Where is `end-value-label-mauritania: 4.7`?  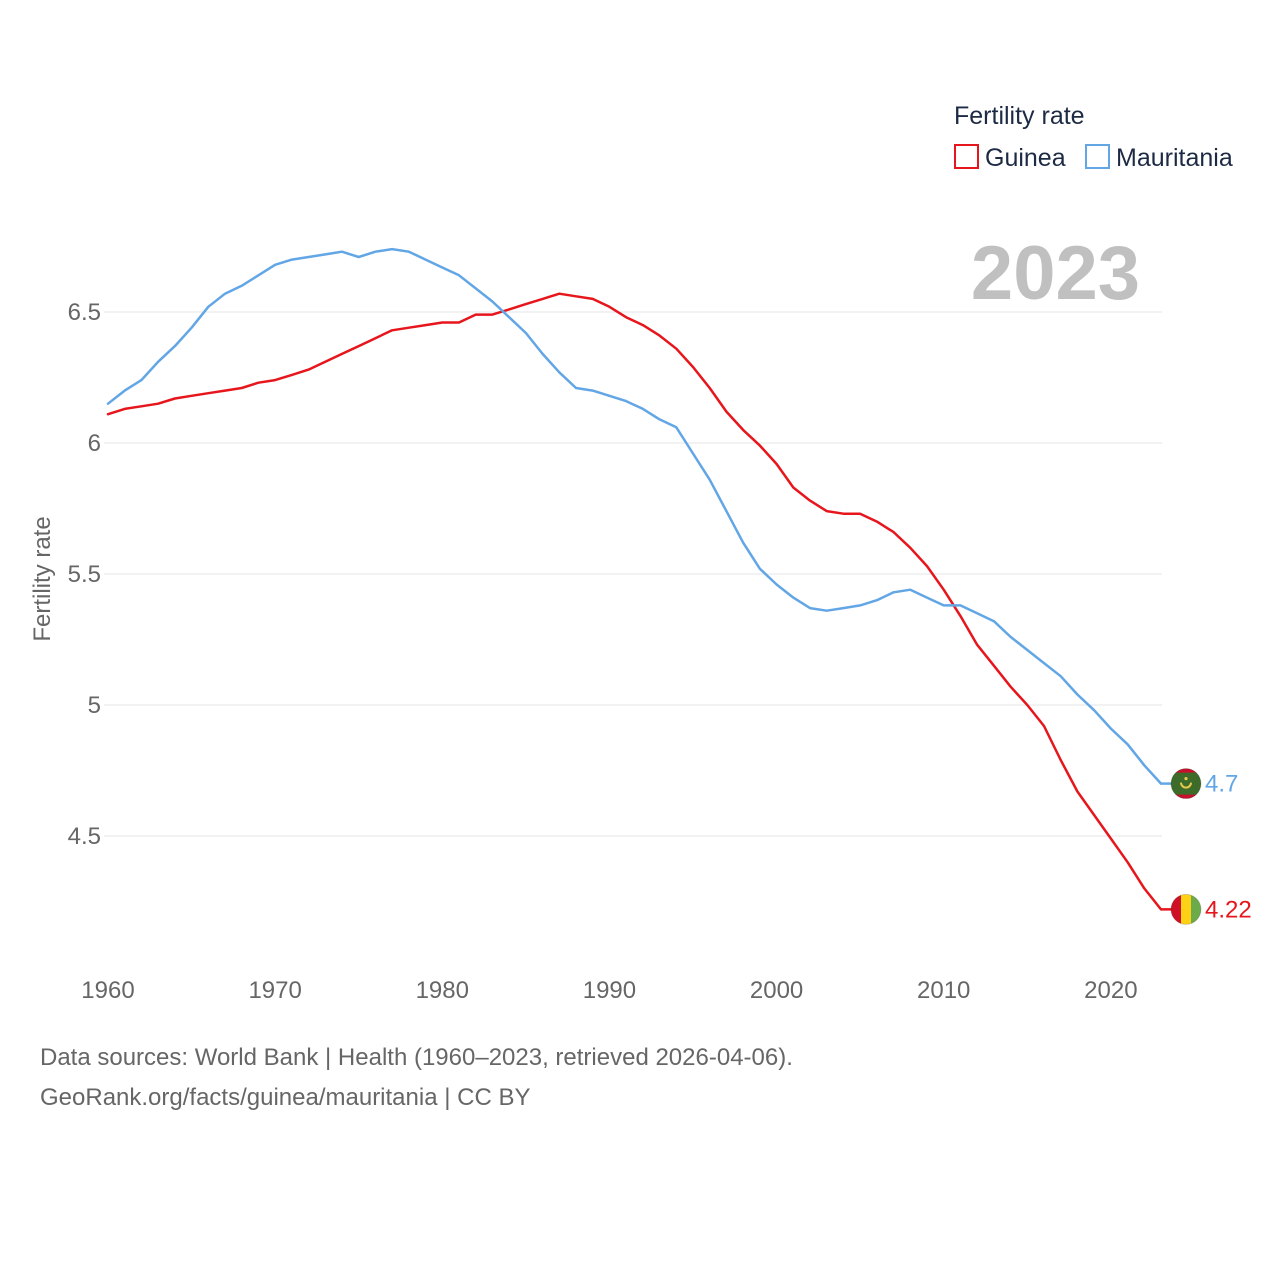
end-value-label-mauritania: 4.7 is located at coordinates (1221, 784).